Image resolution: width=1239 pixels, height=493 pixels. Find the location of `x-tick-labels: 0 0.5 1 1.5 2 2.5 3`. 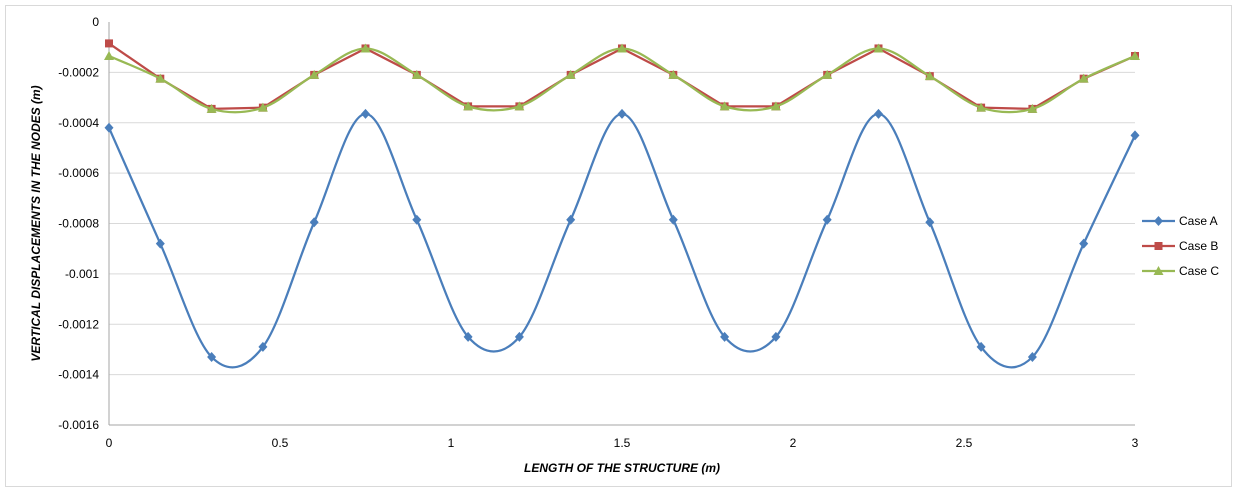

x-tick-labels: 0 0.5 1 1.5 2 2.5 3 is located at coordinates (622, 443).